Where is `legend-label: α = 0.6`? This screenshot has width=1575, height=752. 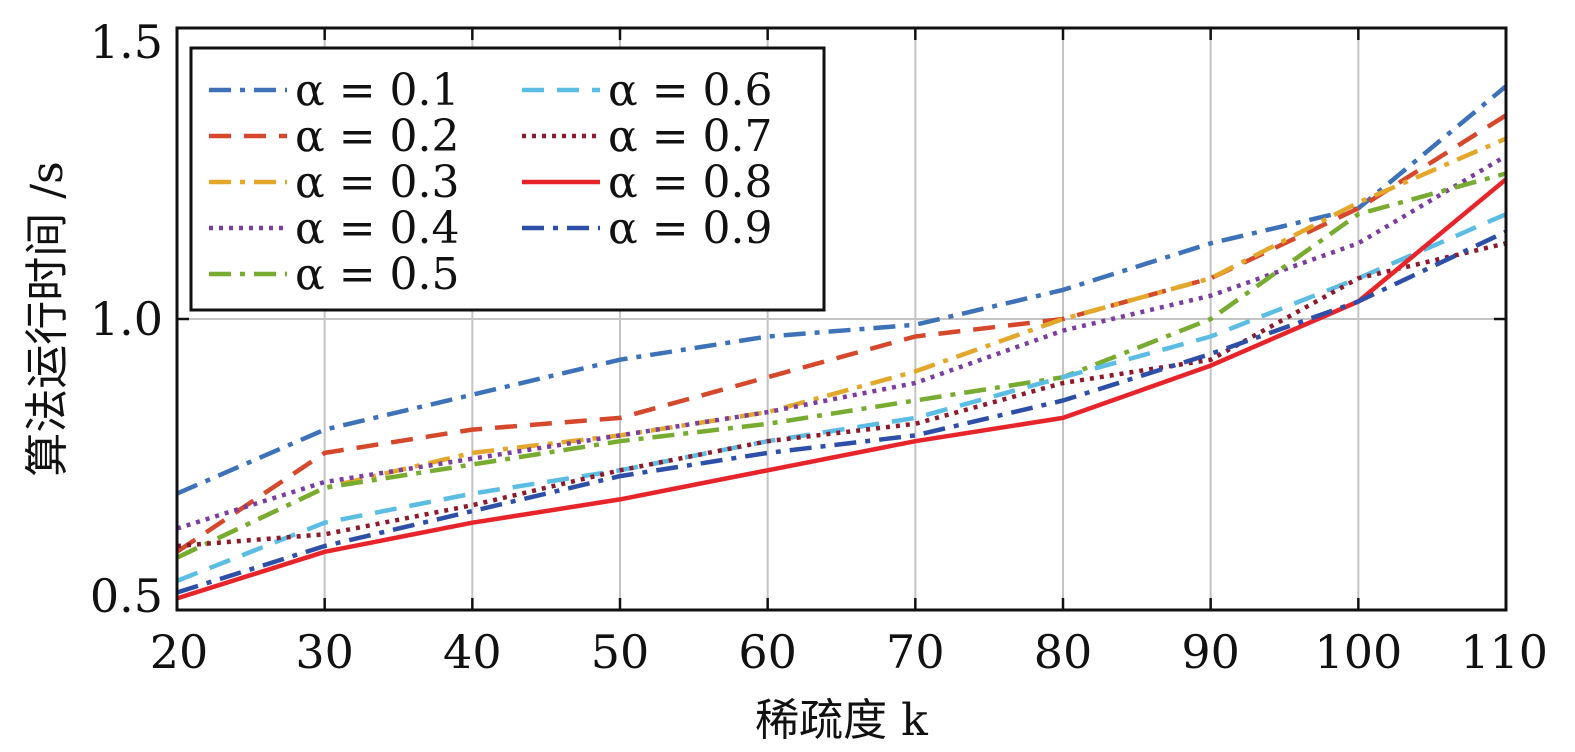
legend-label: α = 0.6 is located at coordinates (690, 90).